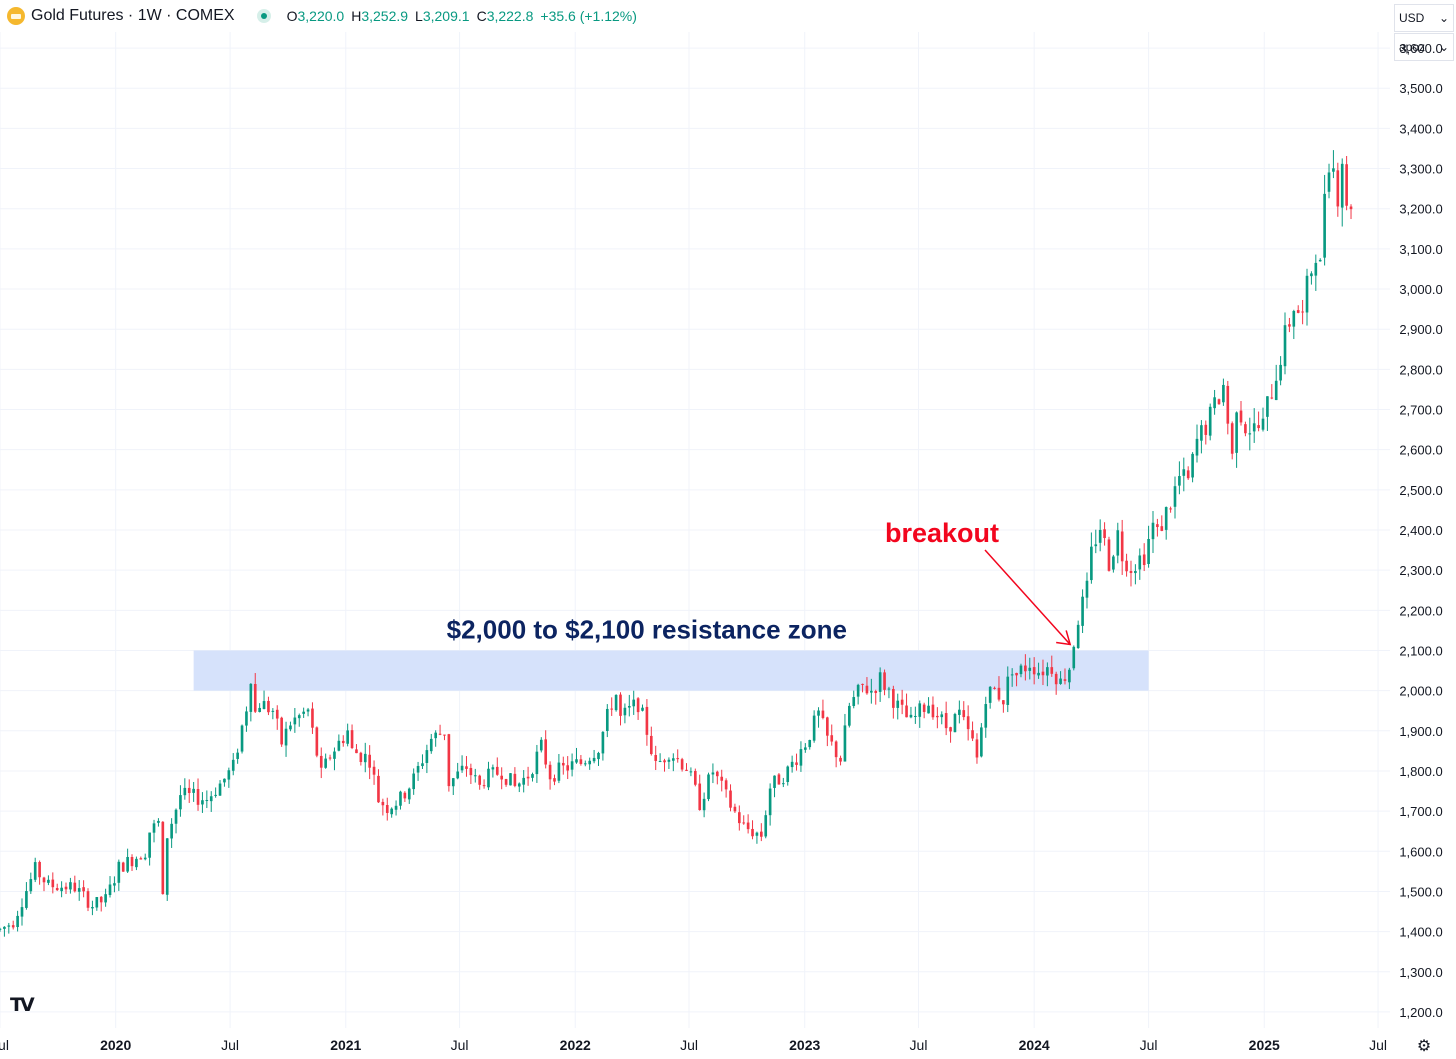 The image size is (1456, 1059). I want to click on x-tick-label: 2024, so click(1034, 1045).